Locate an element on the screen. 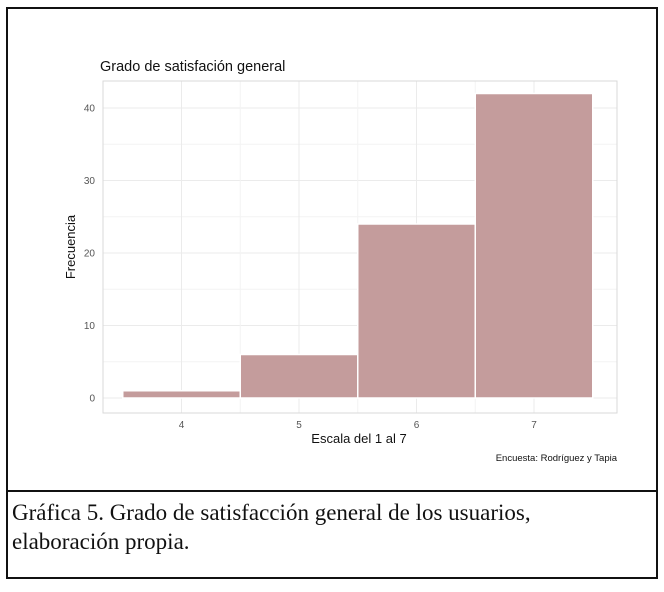 This screenshot has width=664, height=592. y-axis-label: Frecuencia is located at coordinates (70, 246).